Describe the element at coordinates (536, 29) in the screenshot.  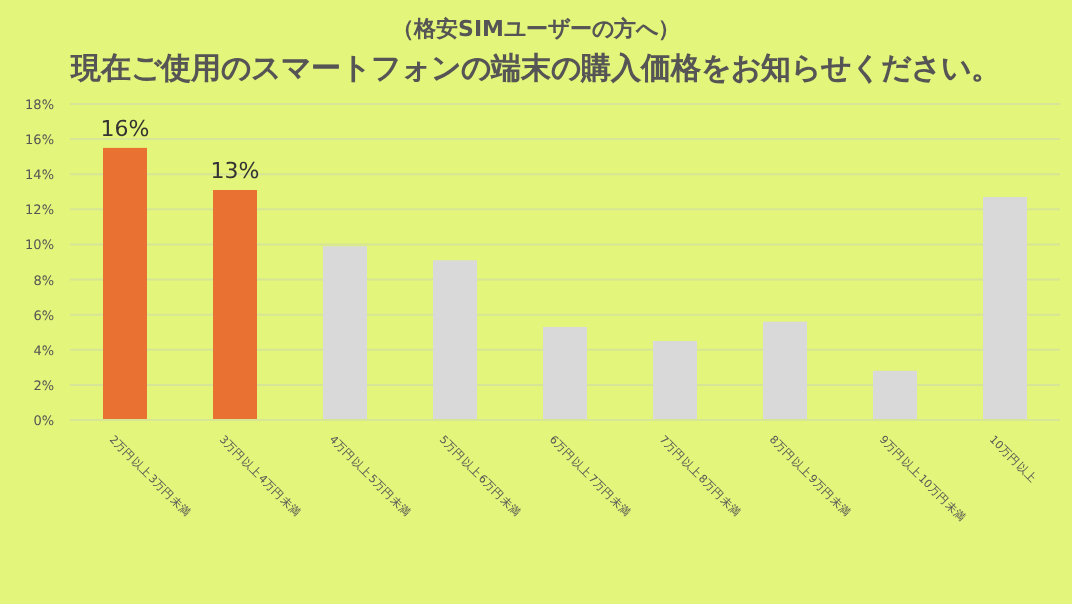
I see `chart-subtitle: （格安SIMユーザーの方へ）` at that location.